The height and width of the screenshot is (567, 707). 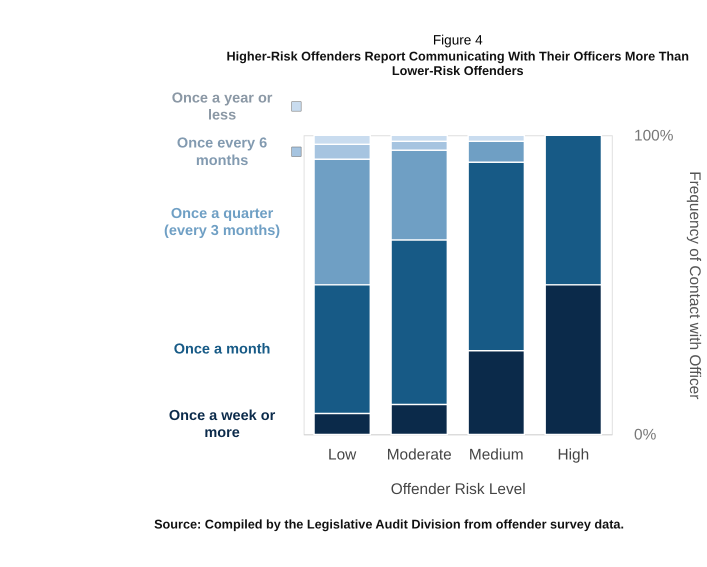 What do you see at coordinates (573, 455) in the screenshot?
I see `x-tick-label: High` at bounding box center [573, 455].